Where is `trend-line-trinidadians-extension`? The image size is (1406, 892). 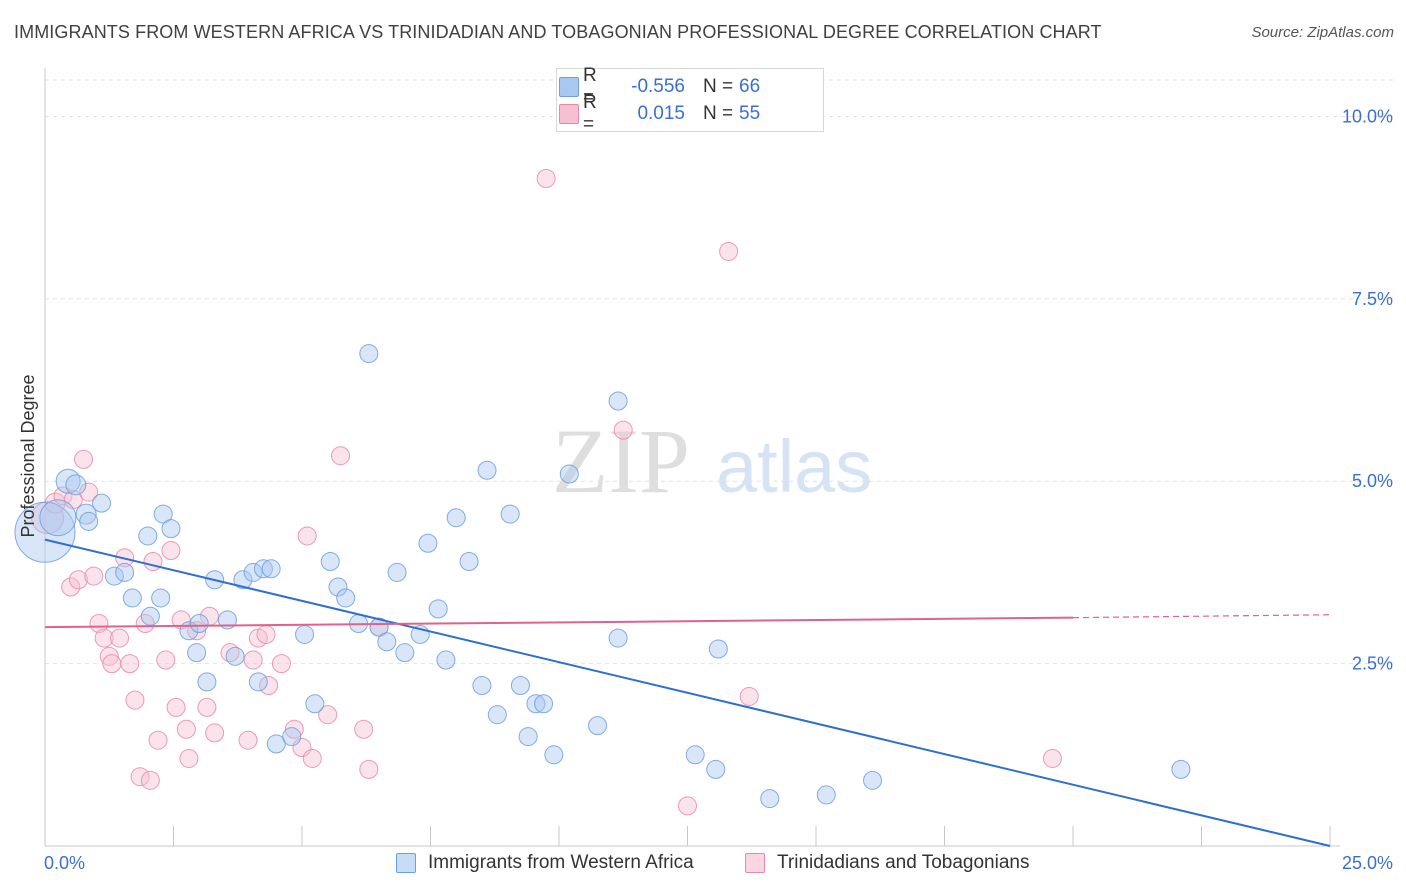
trend-line-trinidadians-extension is located at coordinates (1201, 616).